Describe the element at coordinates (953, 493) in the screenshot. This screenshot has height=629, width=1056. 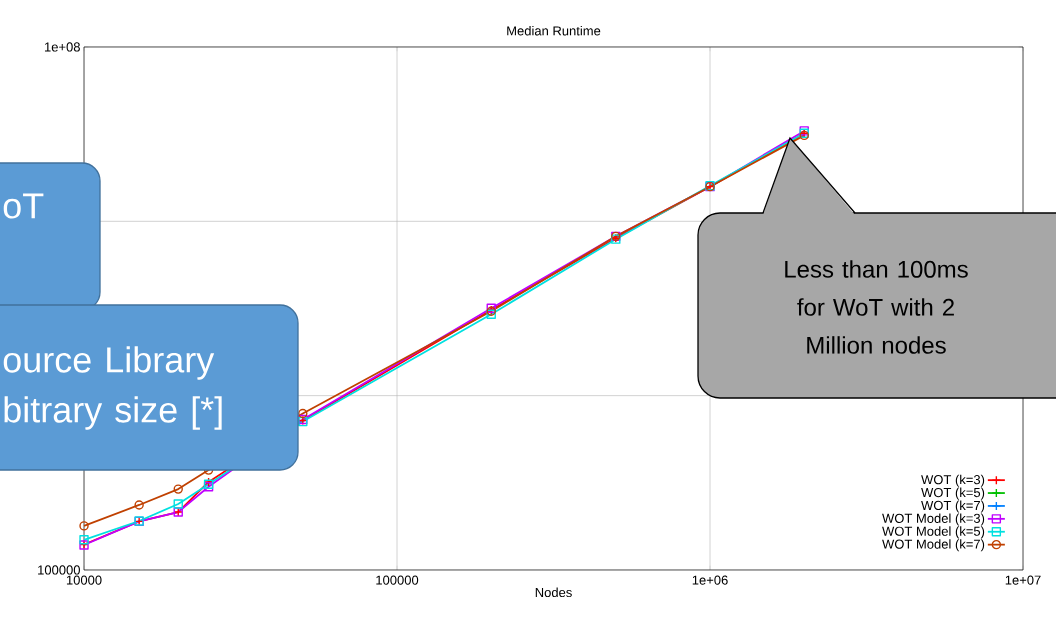
I see `legend-label: WOT (k=5)` at that location.